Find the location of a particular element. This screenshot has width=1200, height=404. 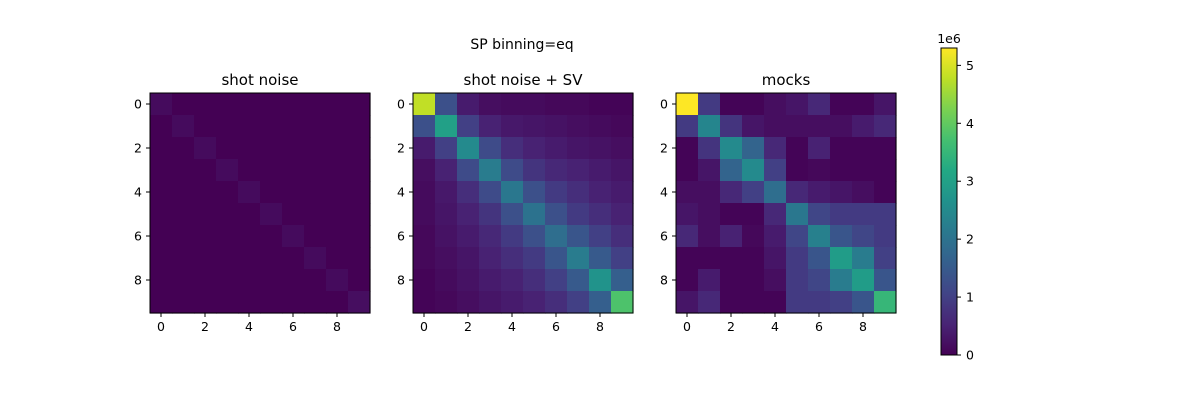

x-tick-label: 6 is located at coordinates (293, 326).